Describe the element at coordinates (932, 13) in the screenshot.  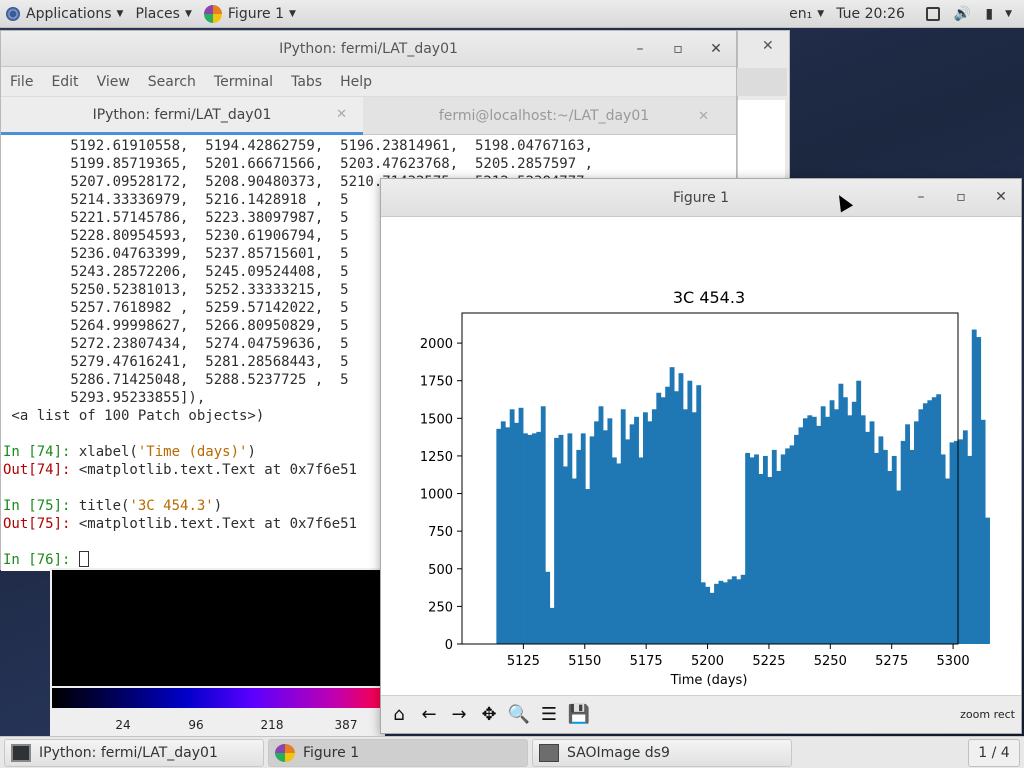
I see `window-icon` at that location.